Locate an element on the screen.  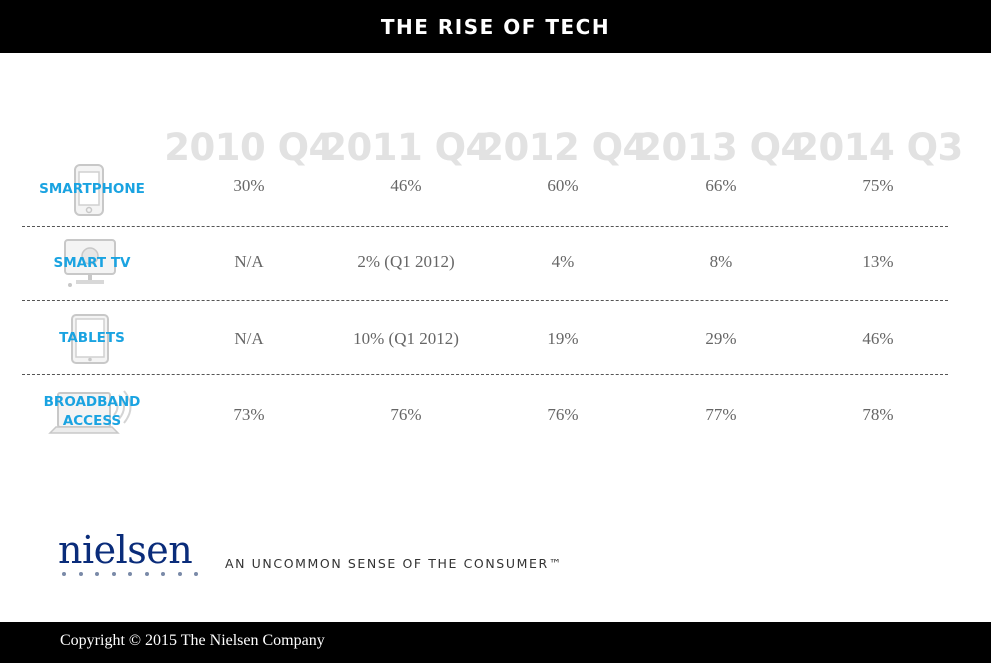
row-label-line: ACCESS is located at coordinates (92, 421).